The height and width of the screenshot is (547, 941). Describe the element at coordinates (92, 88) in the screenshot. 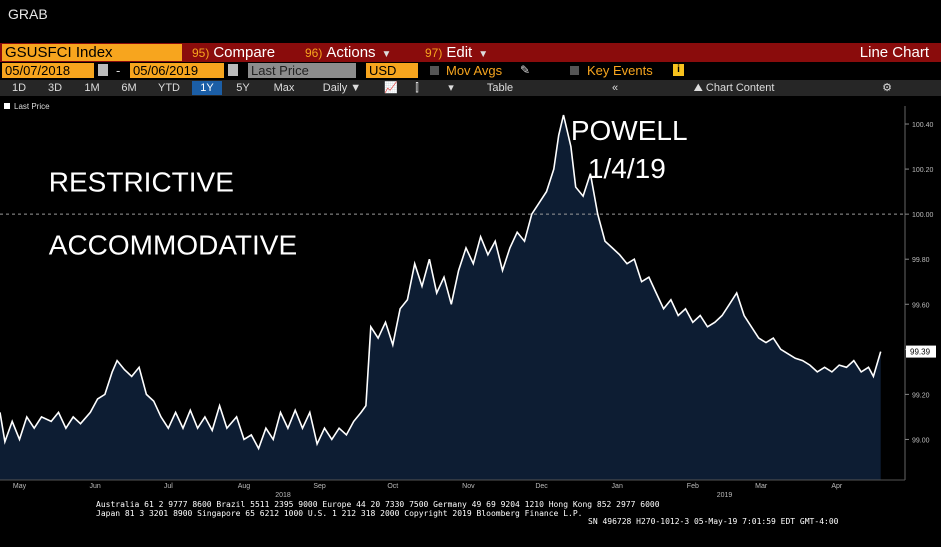

I see `range-1m-button: 1M` at that location.